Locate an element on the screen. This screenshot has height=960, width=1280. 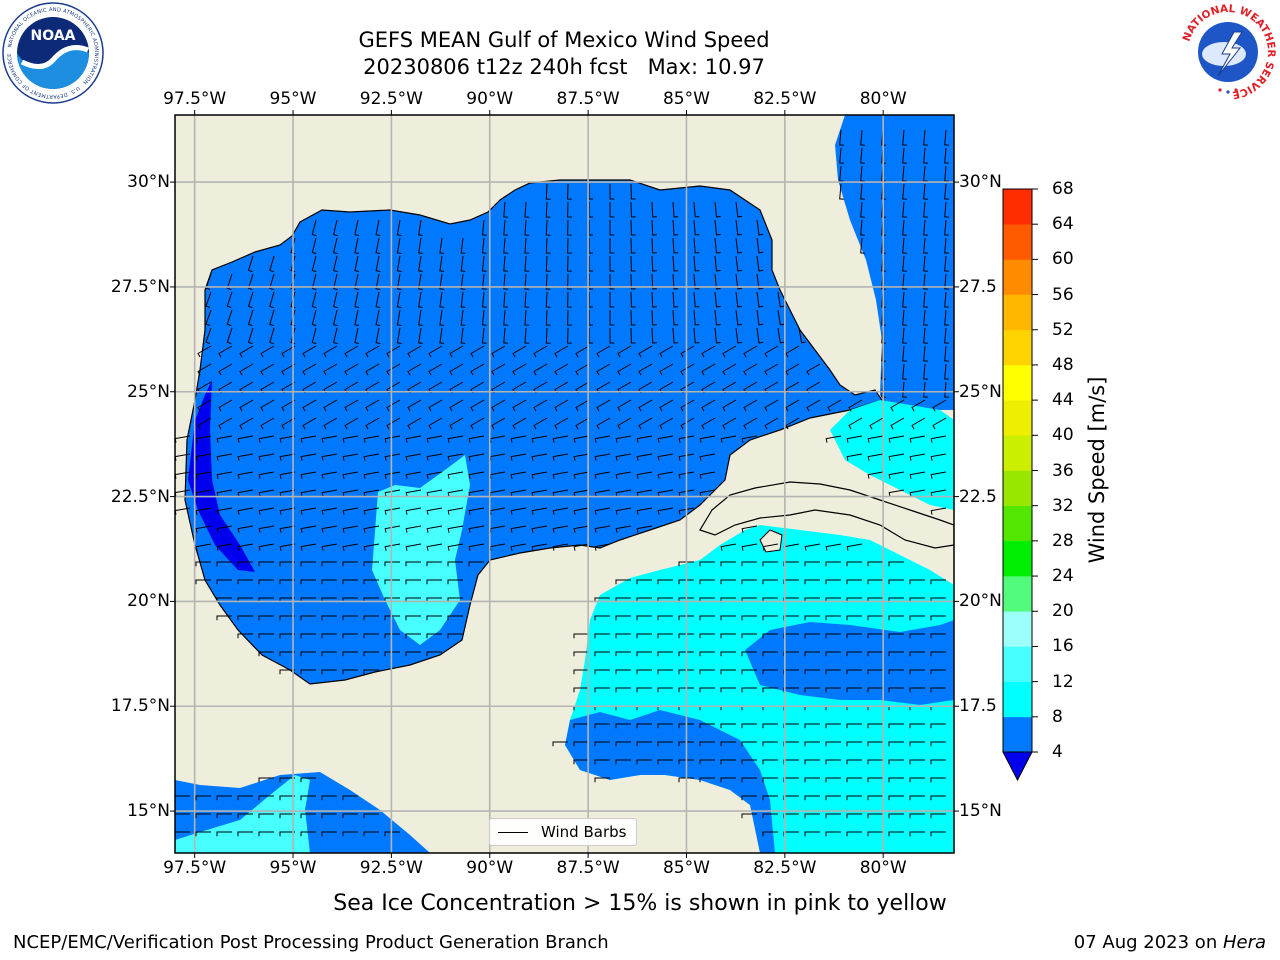
footer-machine: Hera is located at coordinates (1244, 942).